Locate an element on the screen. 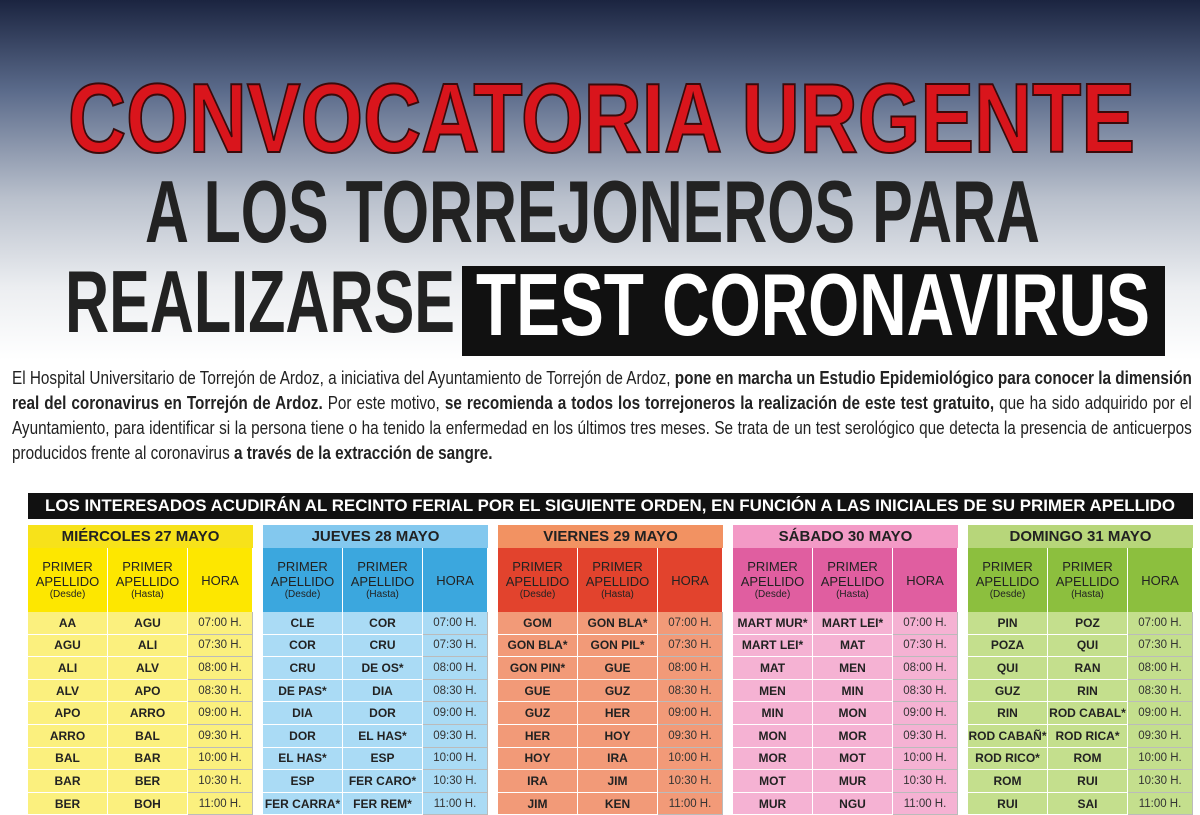 The image size is (1200, 815). table-row: RUI SAI 11:00 H. is located at coordinates (1080, 803).